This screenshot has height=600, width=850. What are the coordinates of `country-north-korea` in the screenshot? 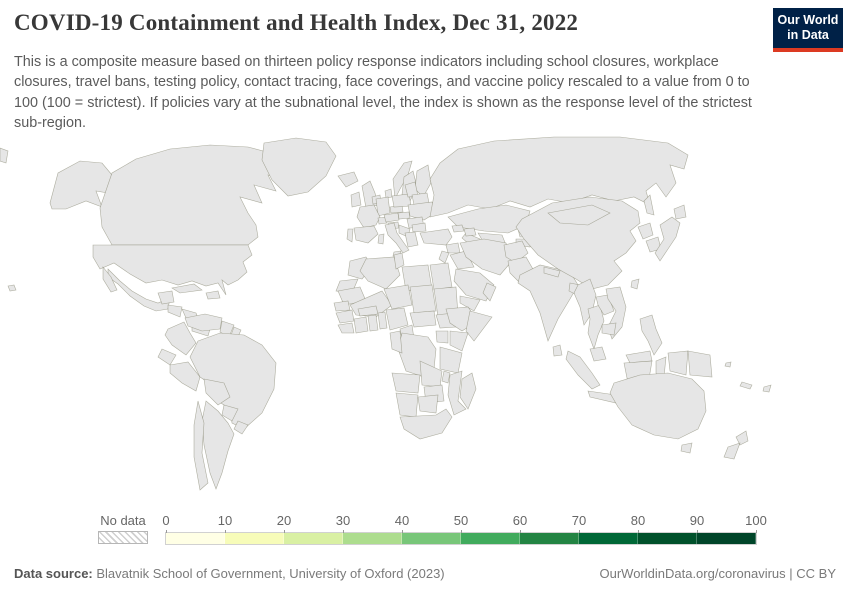 It's located at (645, 231).